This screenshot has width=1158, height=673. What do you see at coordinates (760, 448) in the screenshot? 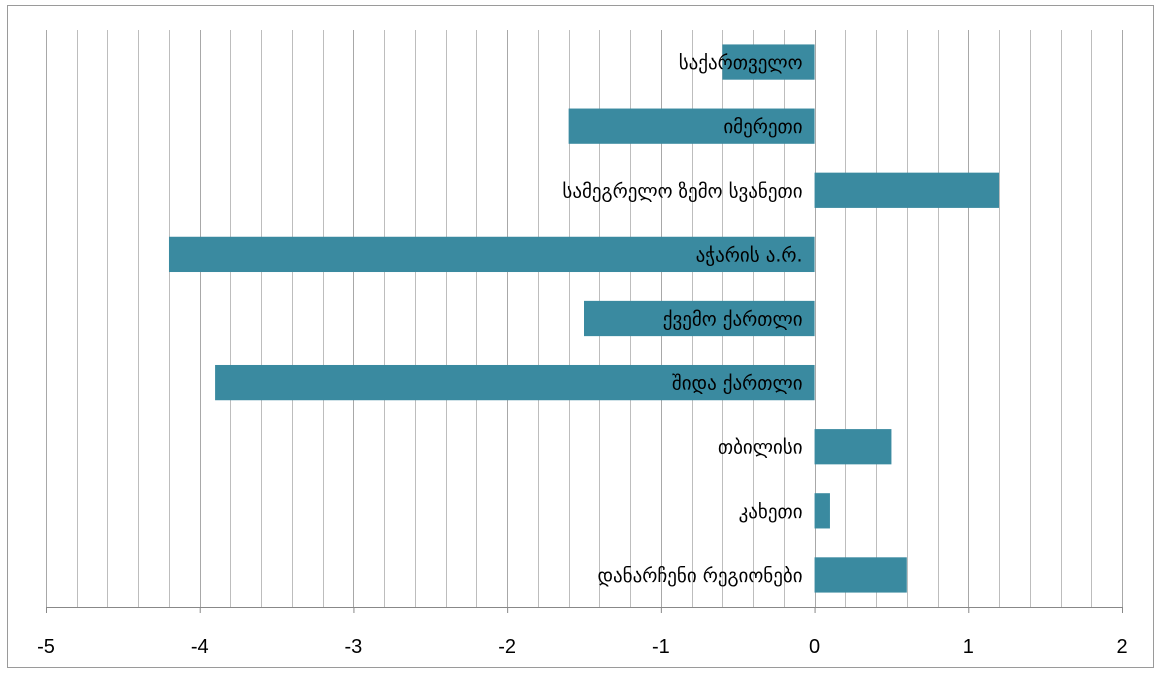
I see `category-label: თბილისი` at bounding box center [760, 448].